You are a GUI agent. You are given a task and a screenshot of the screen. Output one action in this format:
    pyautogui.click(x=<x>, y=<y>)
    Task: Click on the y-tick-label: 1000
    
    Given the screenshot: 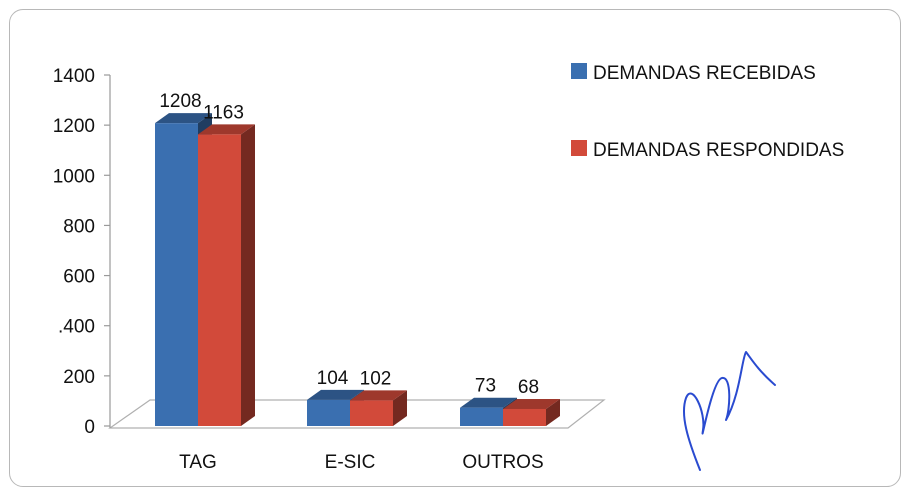 What is the action you would take?
    pyautogui.click(x=74, y=176)
    